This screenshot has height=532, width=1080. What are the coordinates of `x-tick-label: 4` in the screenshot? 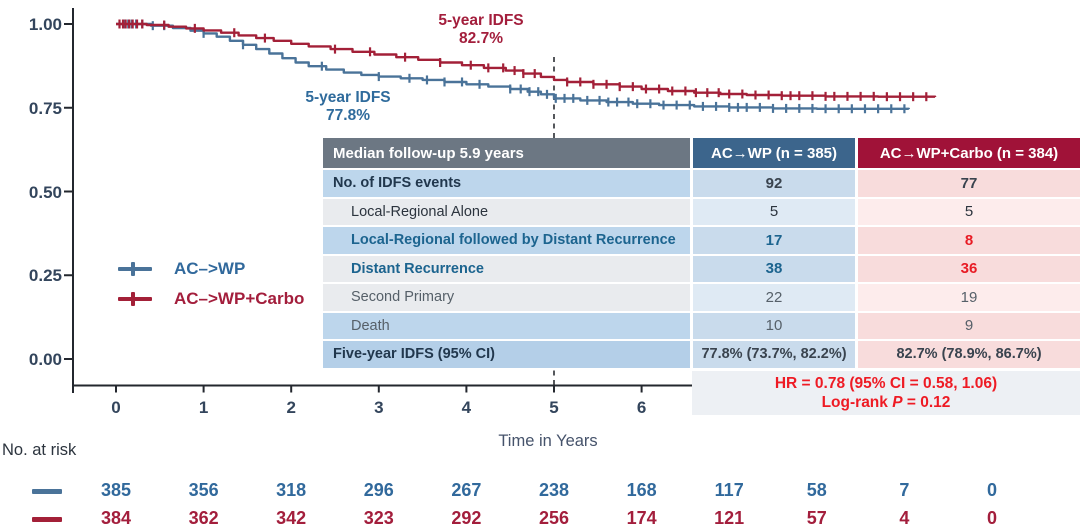 It's located at (466, 407).